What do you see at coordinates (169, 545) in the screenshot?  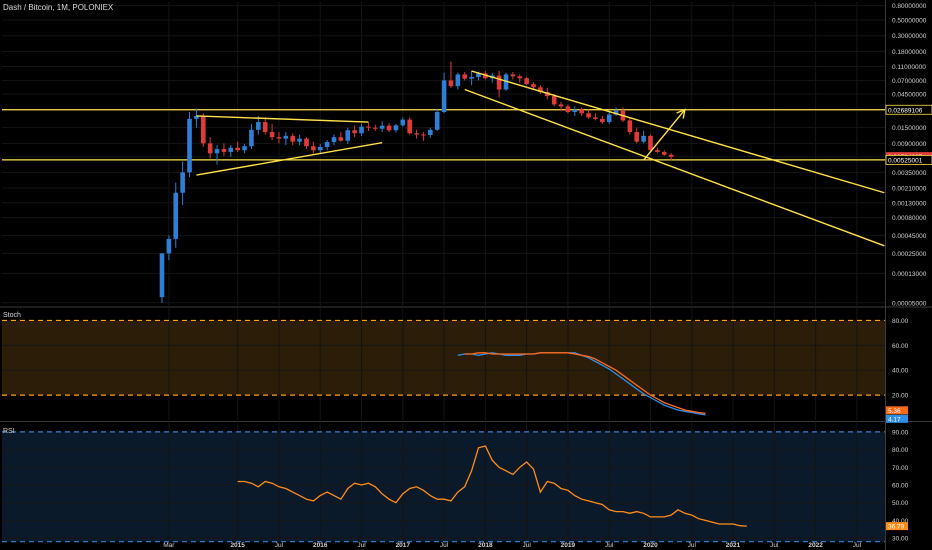 I see `time-axis-label: Mar` at bounding box center [169, 545].